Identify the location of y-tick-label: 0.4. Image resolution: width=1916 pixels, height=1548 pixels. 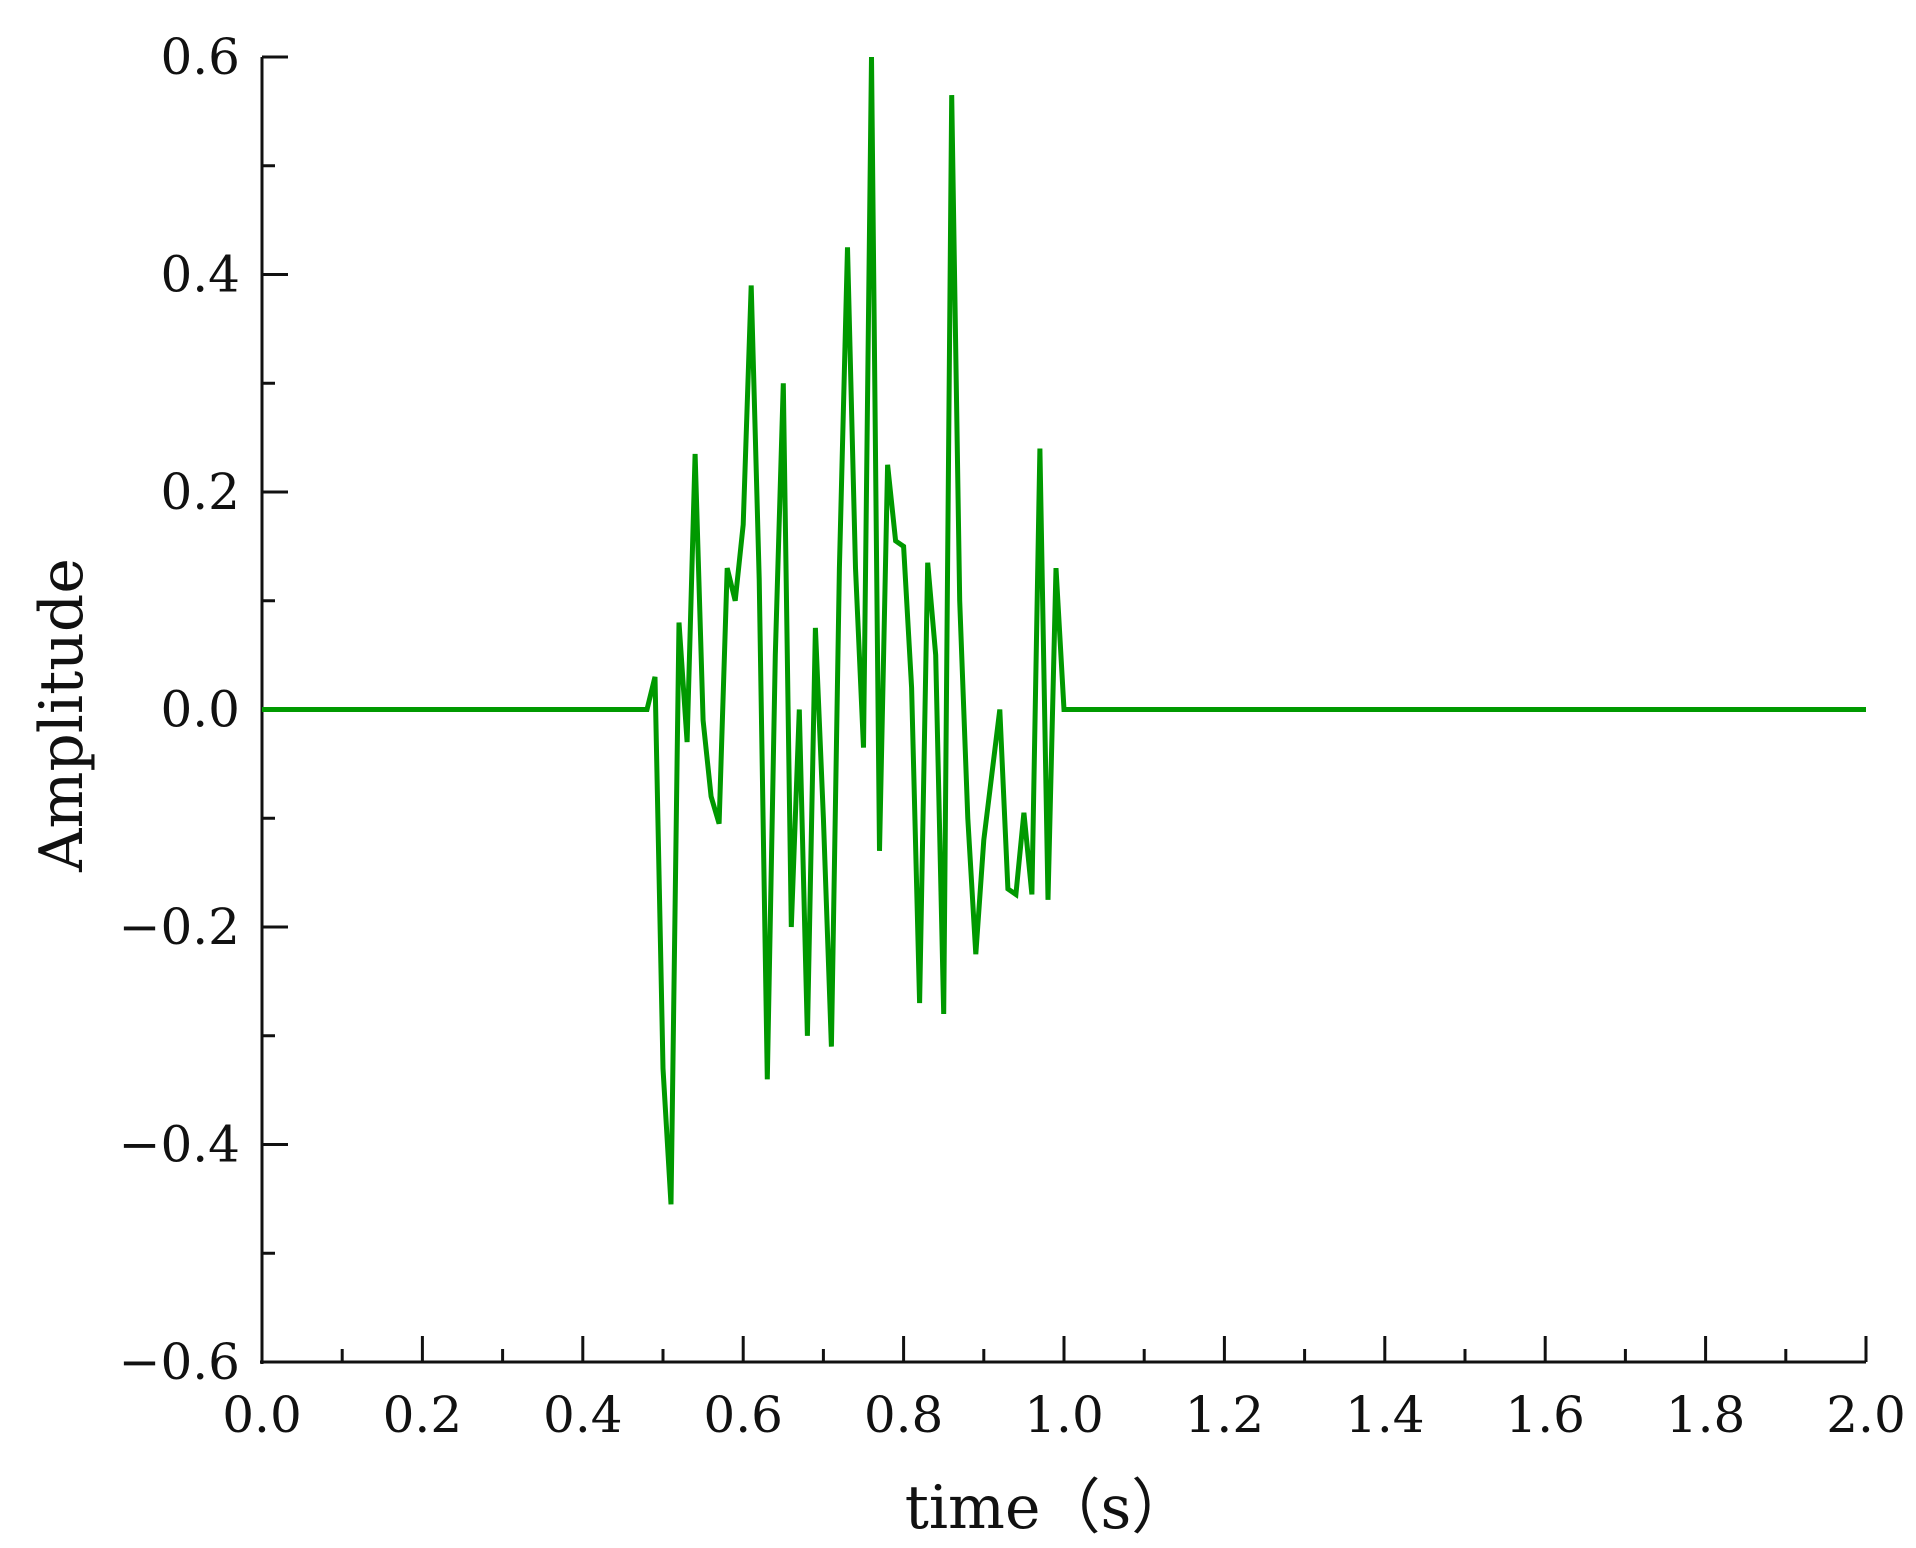
(200, 275).